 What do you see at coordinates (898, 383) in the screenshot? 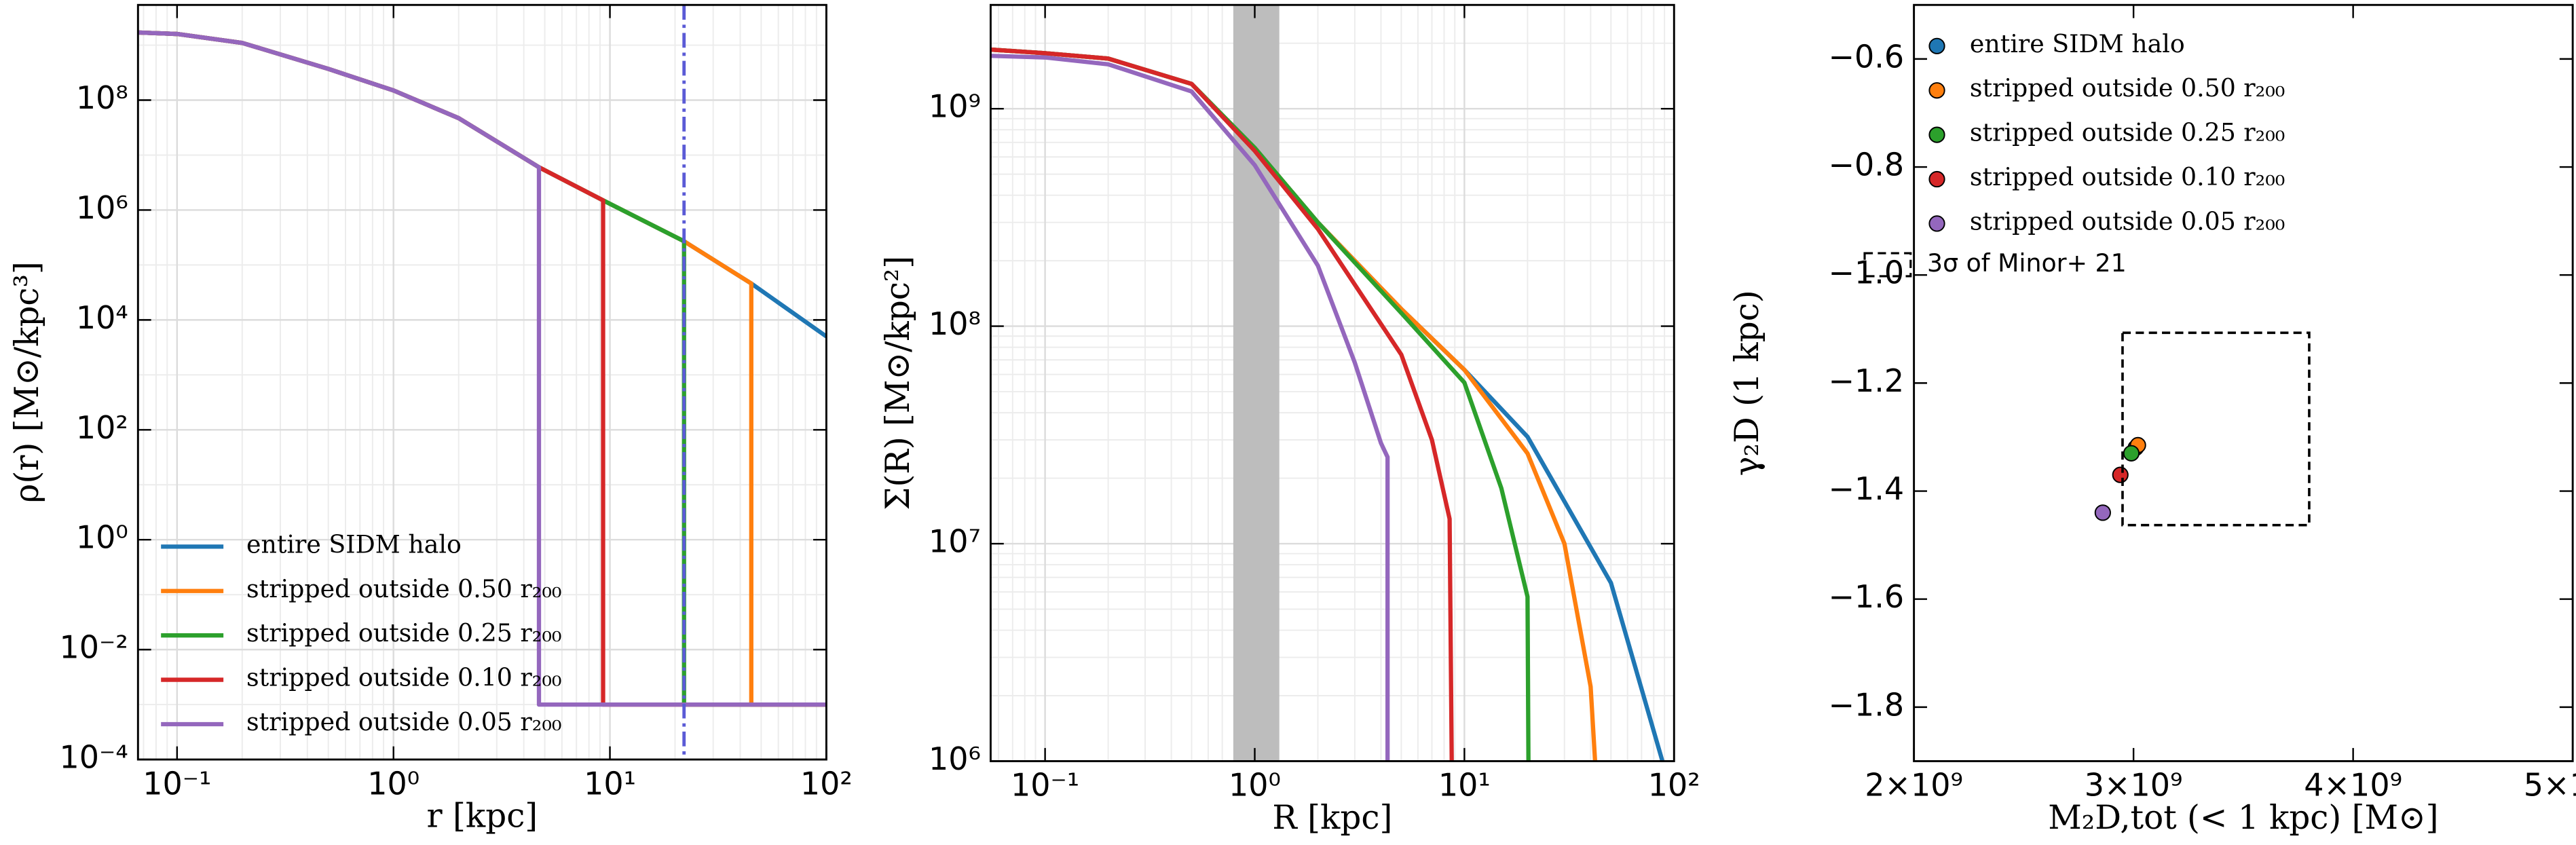
I see `y-axis-label: Σ(R) [M⊙/kpc²]` at bounding box center [898, 383].